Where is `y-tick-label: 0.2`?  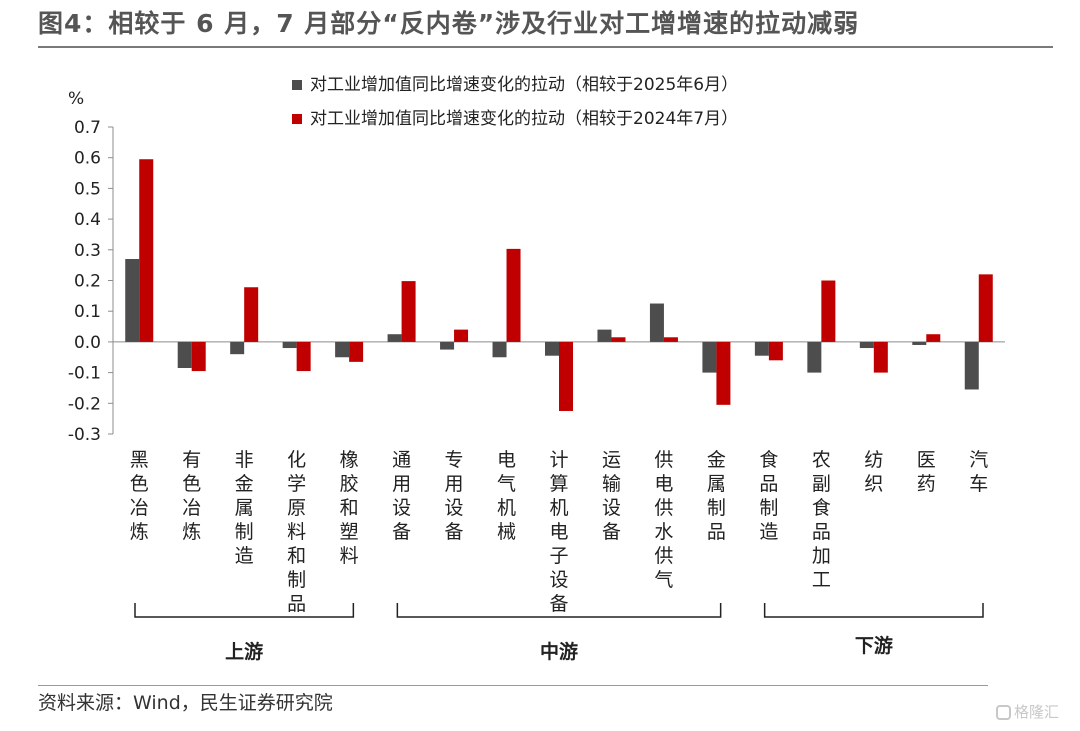 y-tick-label: 0.2 is located at coordinates (87, 282).